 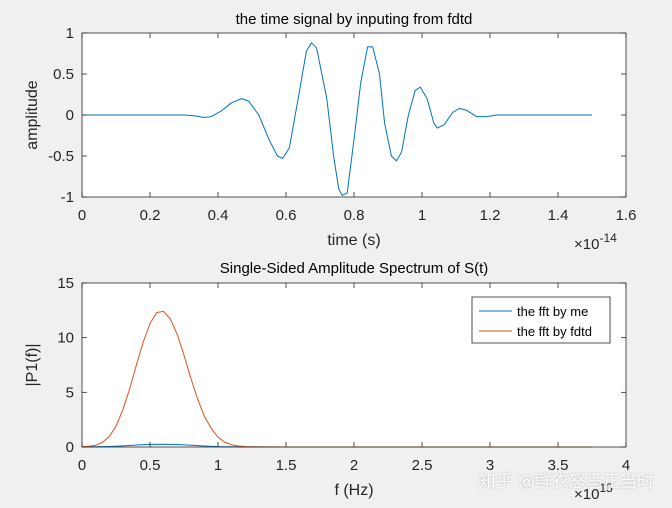 What do you see at coordinates (150, 215) in the screenshot?
I see `x-tick-label: 0.2` at bounding box center [150, 215].